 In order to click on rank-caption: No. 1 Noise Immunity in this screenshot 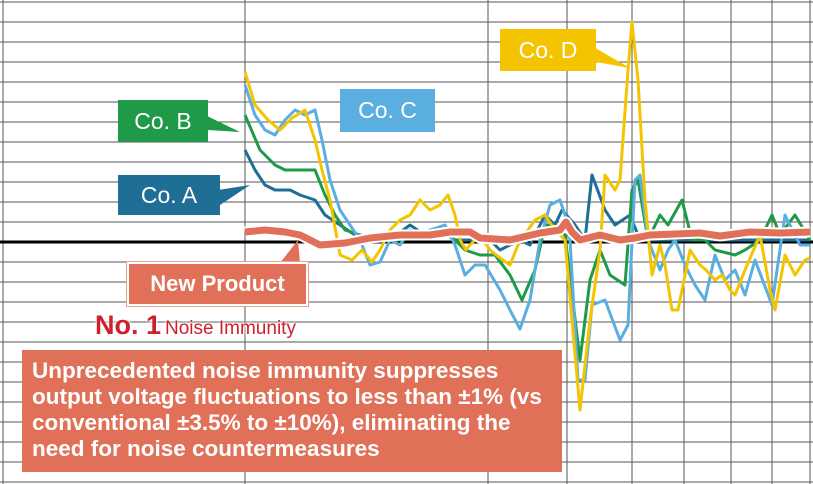, I will do `click(195, 325)`.